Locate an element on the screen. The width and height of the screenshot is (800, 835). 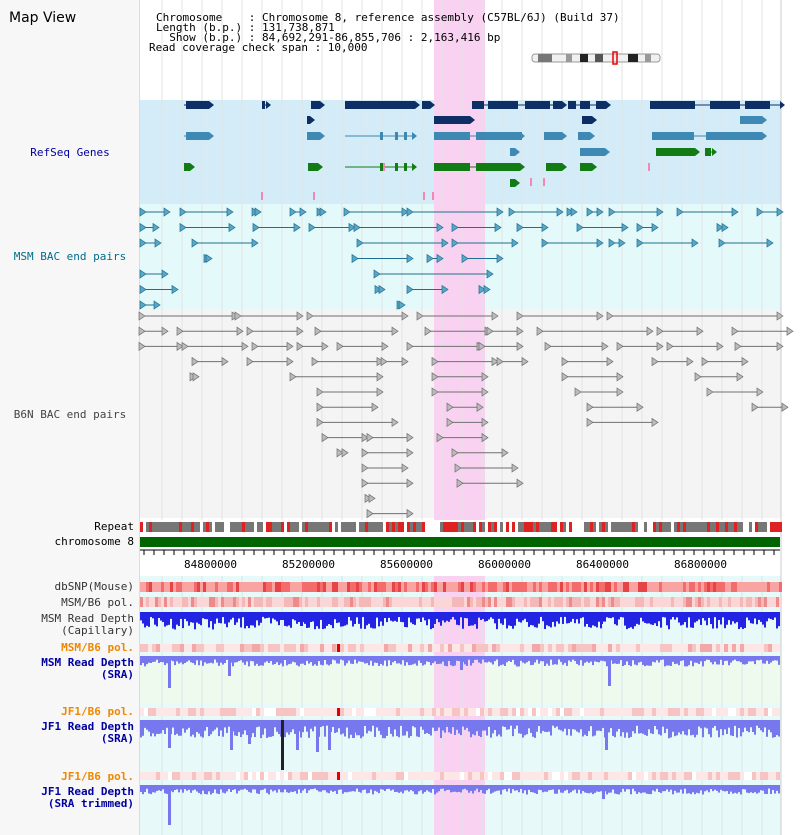
pol-highlight-marker is located at coordinates (338, 776).